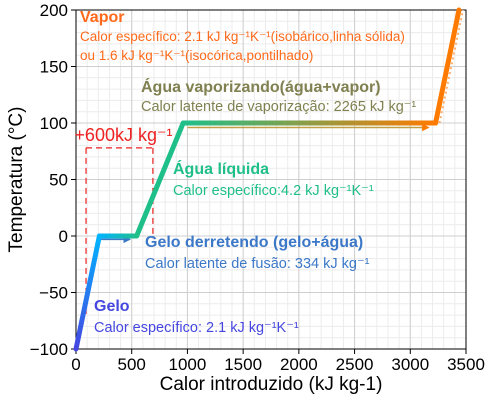 This screenshot has height=400, width=500. I want to click on y-tick-label: 50, so click(58, 180).